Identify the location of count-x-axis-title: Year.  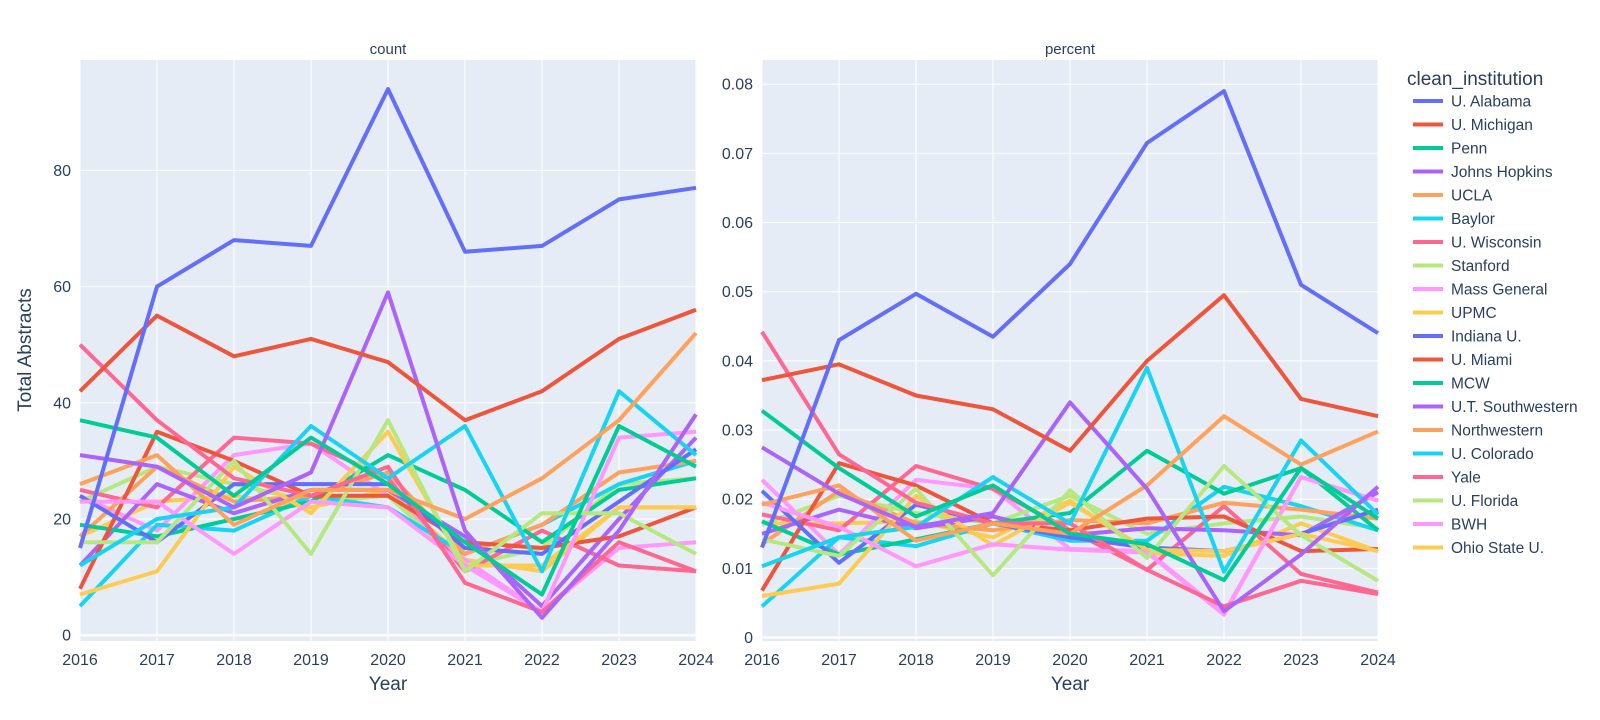
(388, 684).